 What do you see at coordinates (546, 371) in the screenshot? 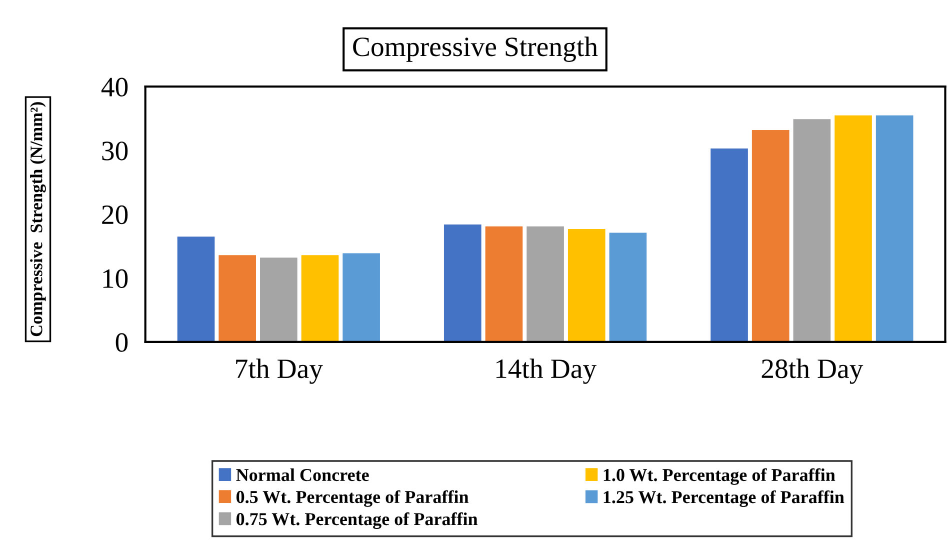
I see `x-tick-label: 14th Day` at bounding box center [546, 371].